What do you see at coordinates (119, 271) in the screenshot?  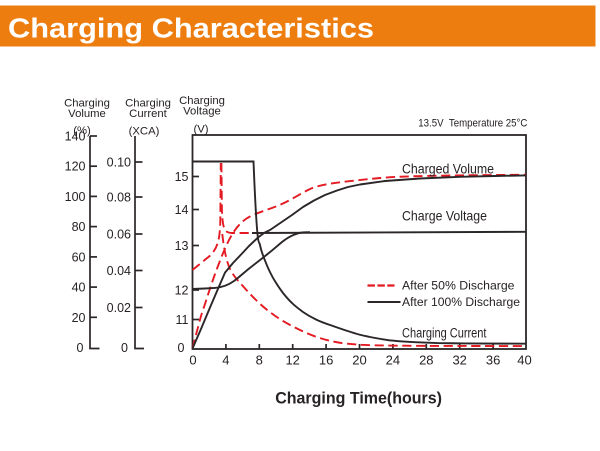 I see `svg-text: 0.04` at bounding box center [119, 271].